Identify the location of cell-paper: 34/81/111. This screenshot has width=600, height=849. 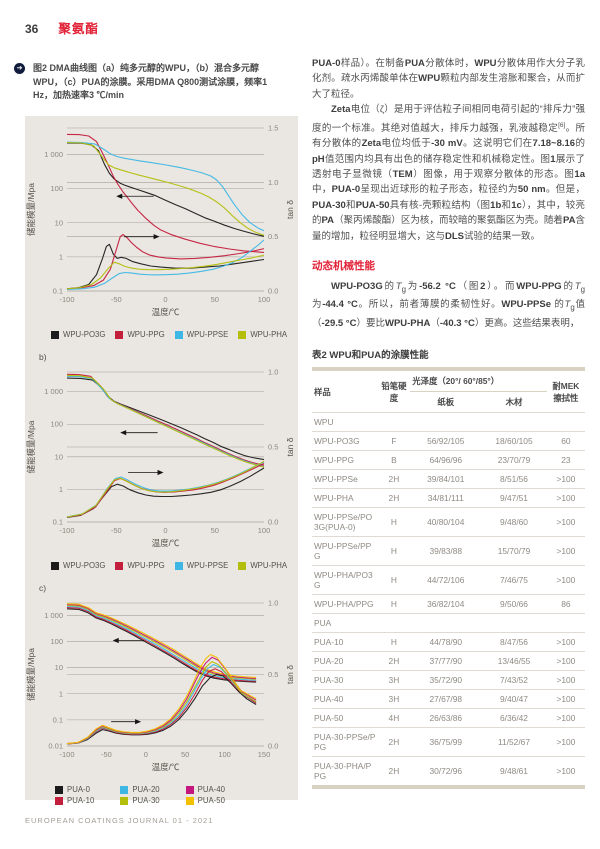
(445, 498).